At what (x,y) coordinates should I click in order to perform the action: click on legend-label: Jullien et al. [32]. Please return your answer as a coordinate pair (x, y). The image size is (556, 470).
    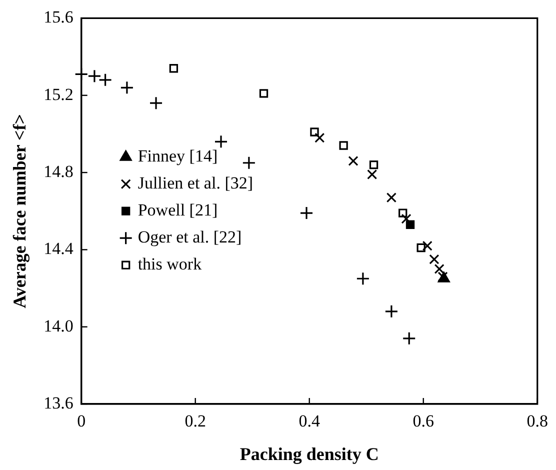
    Looking at the image, I should click on (196, 183).